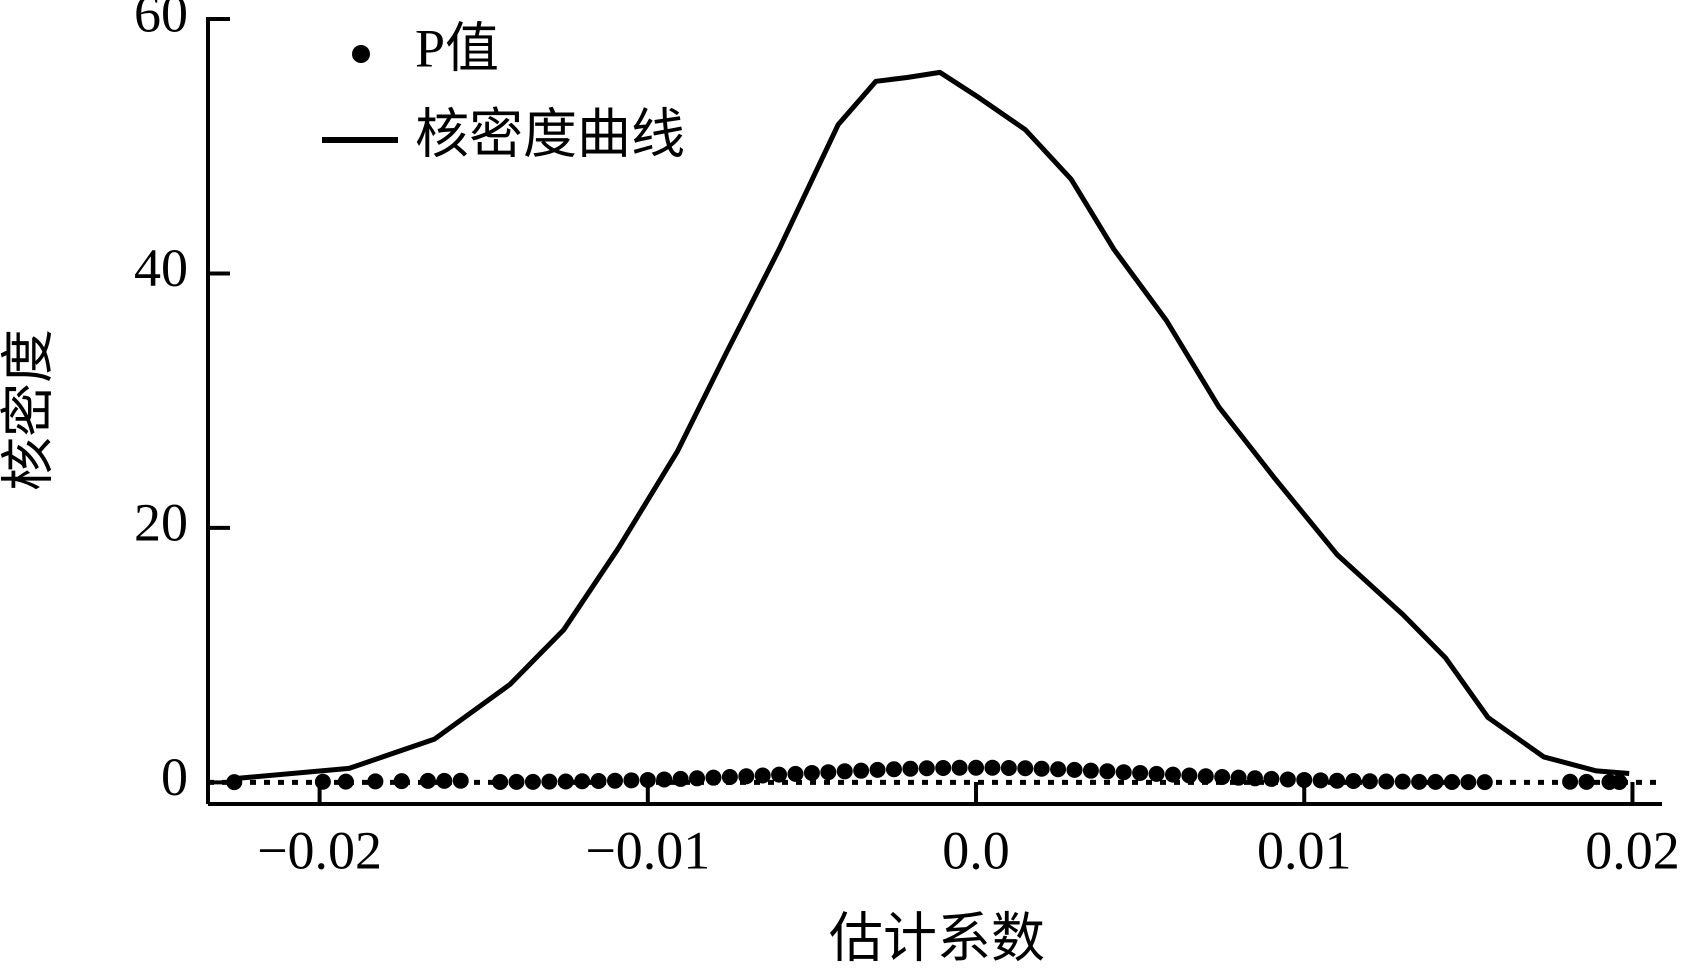  I want to click on y-axis-label: 核密度, so click(29, 410).